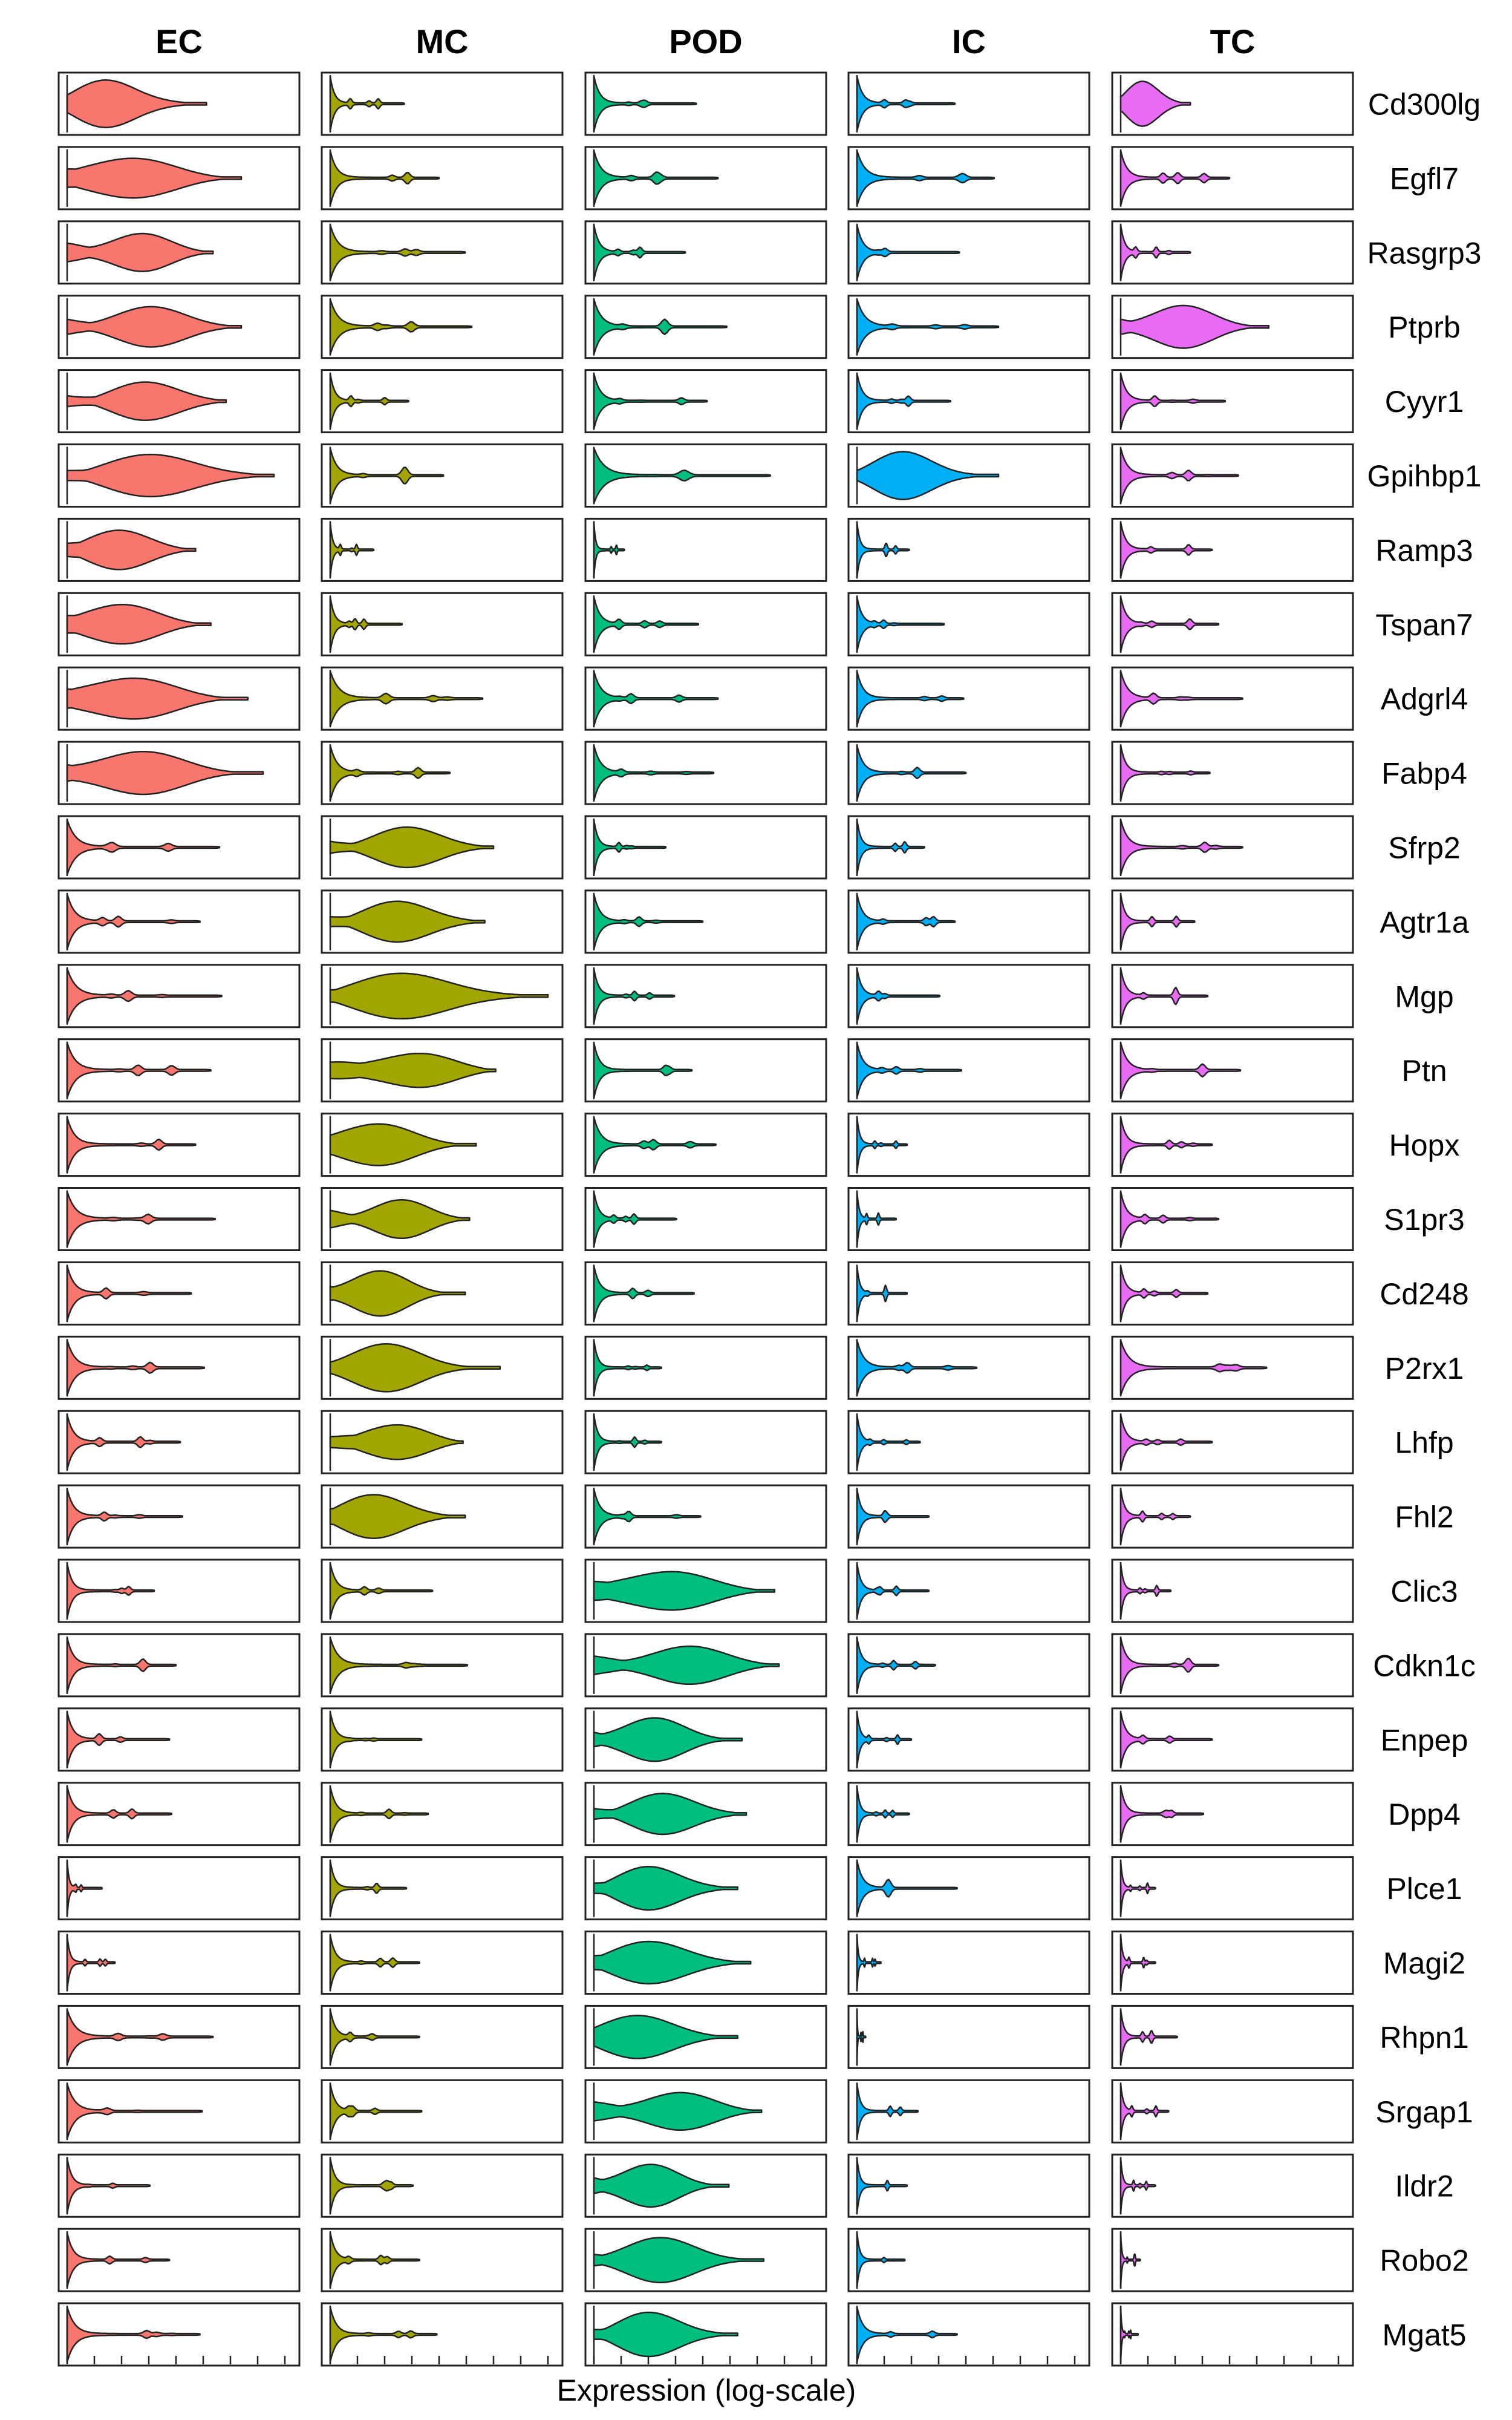  I want to click on violin-rhpn1-ic, so click(861, 2037).